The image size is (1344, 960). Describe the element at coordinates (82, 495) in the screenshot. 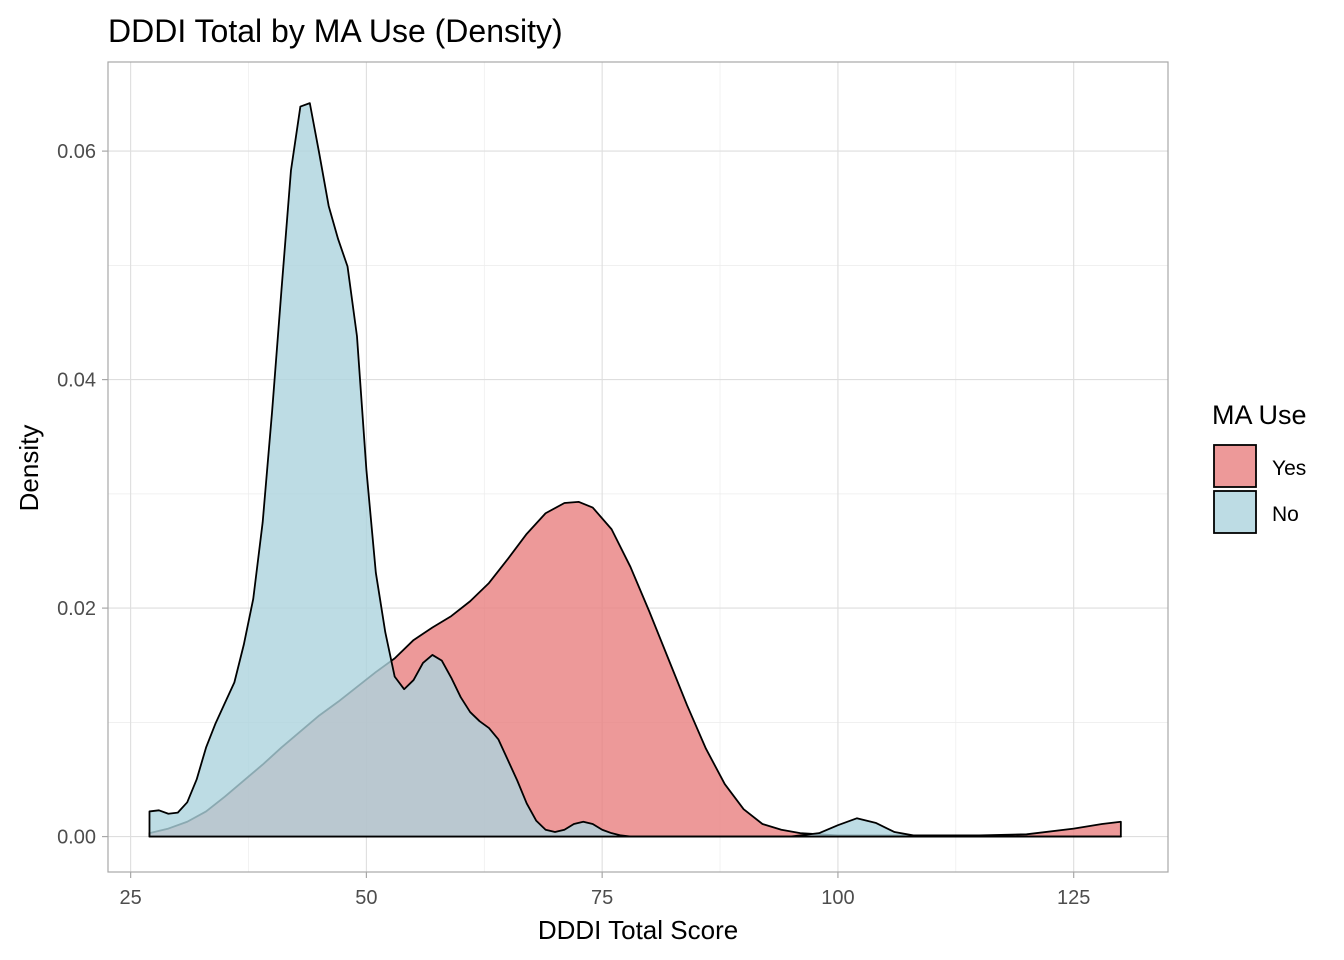

I see `y-axis: 0.00 0.02 0.04 0.06` at that location.